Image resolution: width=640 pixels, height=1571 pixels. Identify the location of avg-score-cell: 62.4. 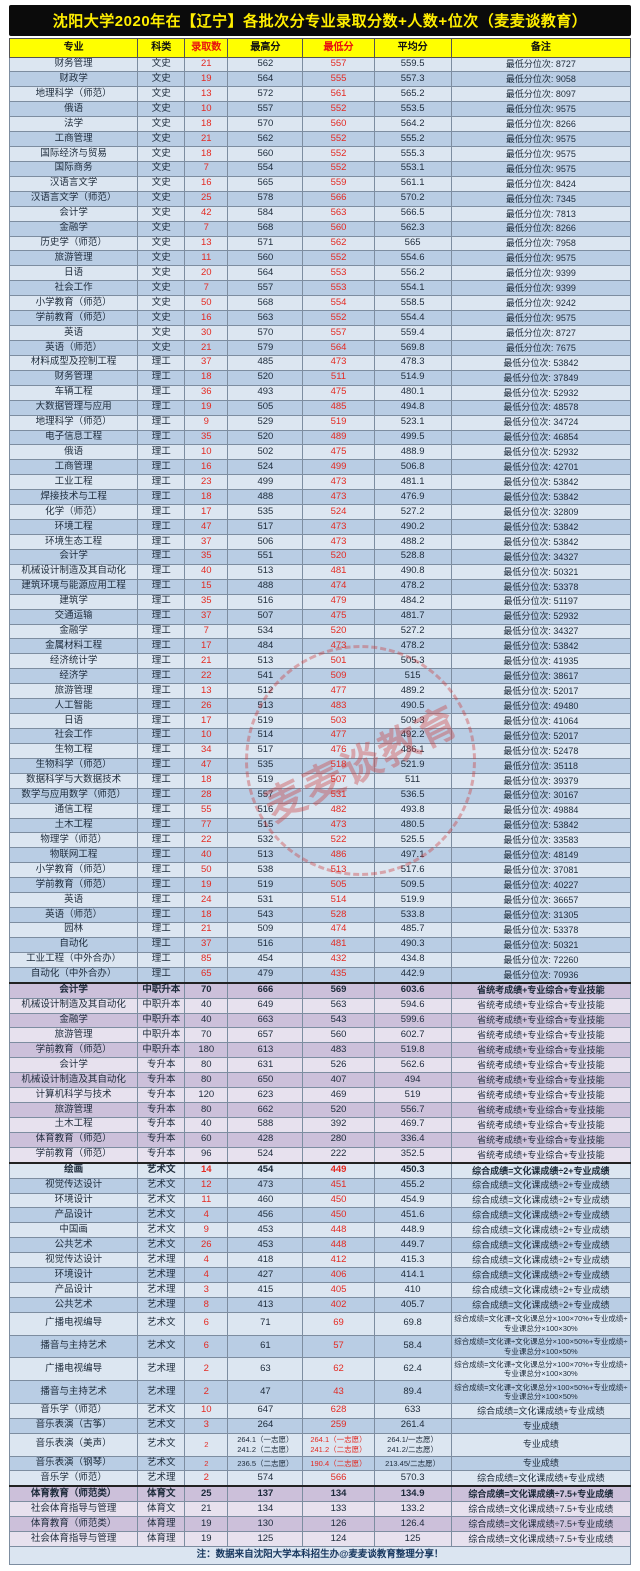
(412, 1369).